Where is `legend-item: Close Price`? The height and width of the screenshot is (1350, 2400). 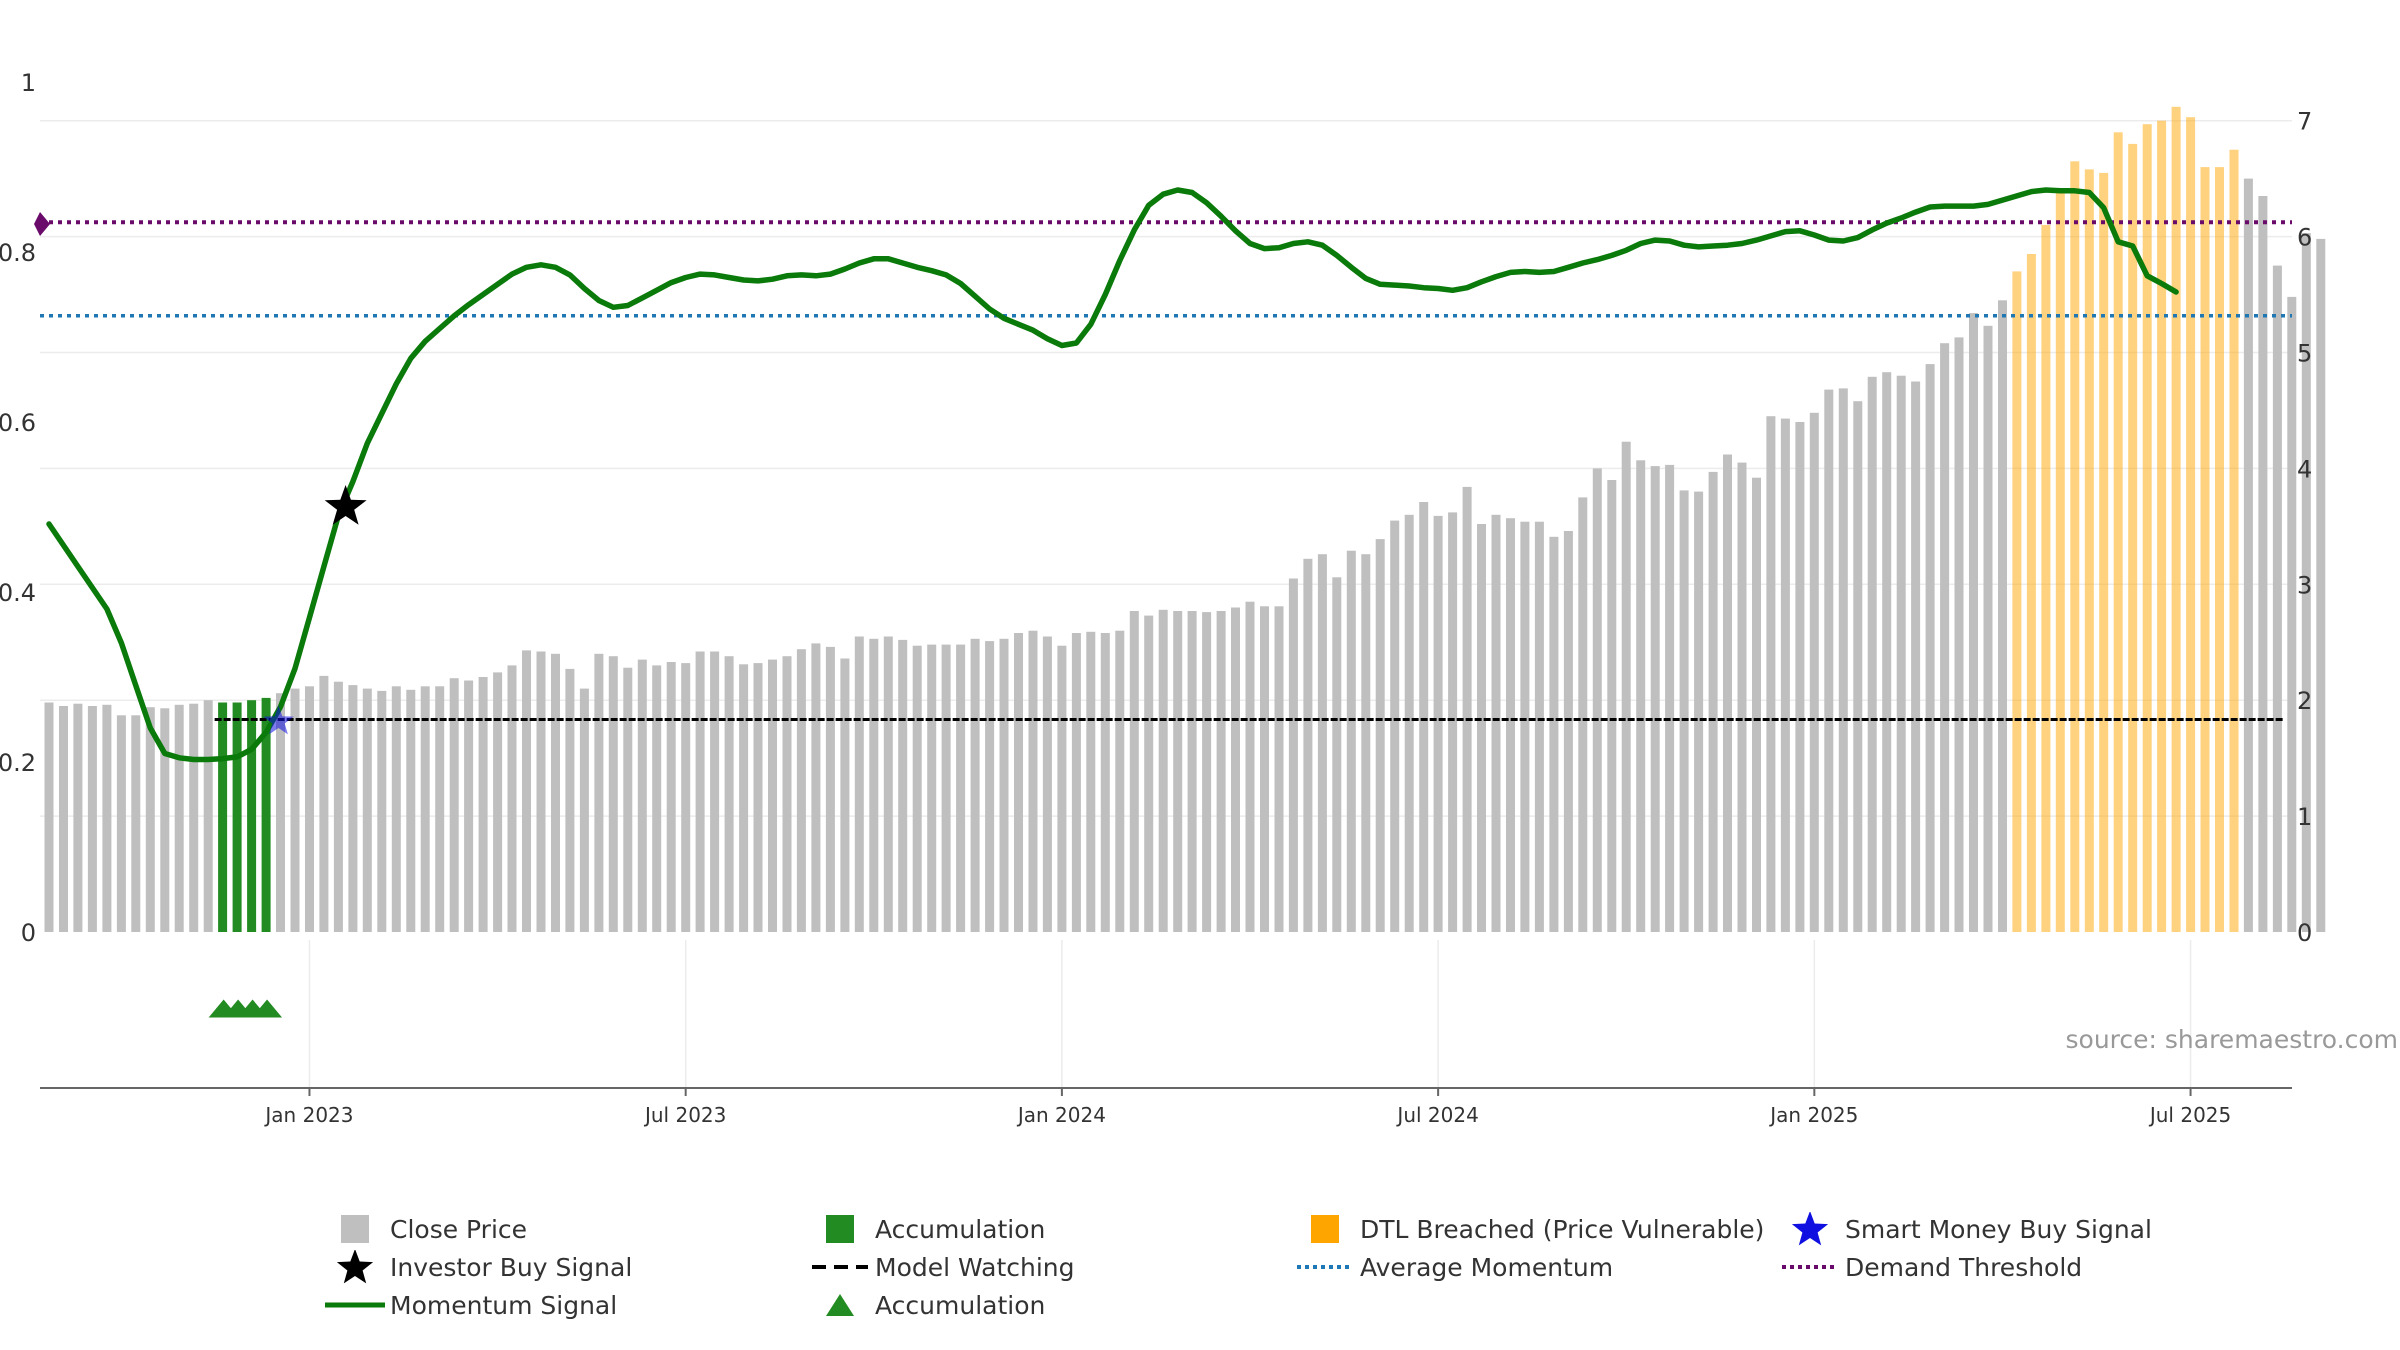
legend-item: Close Price is located at coordinates (423, 1229).